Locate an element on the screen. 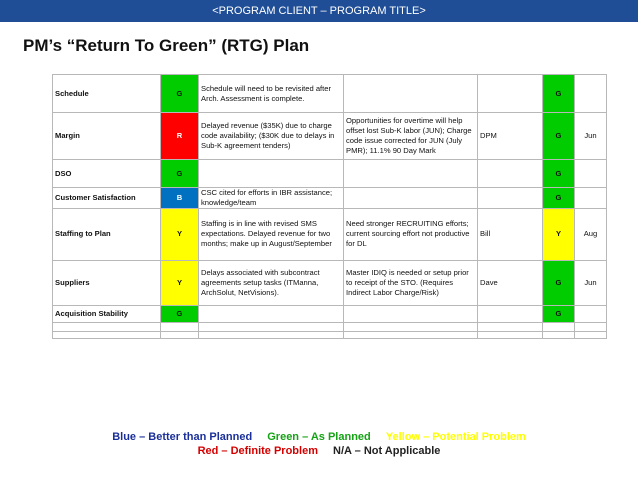 The height and width of the screenshot is (479, 638). legend-blue: Blue – Better than Planned is located at coordinates (182, 437).